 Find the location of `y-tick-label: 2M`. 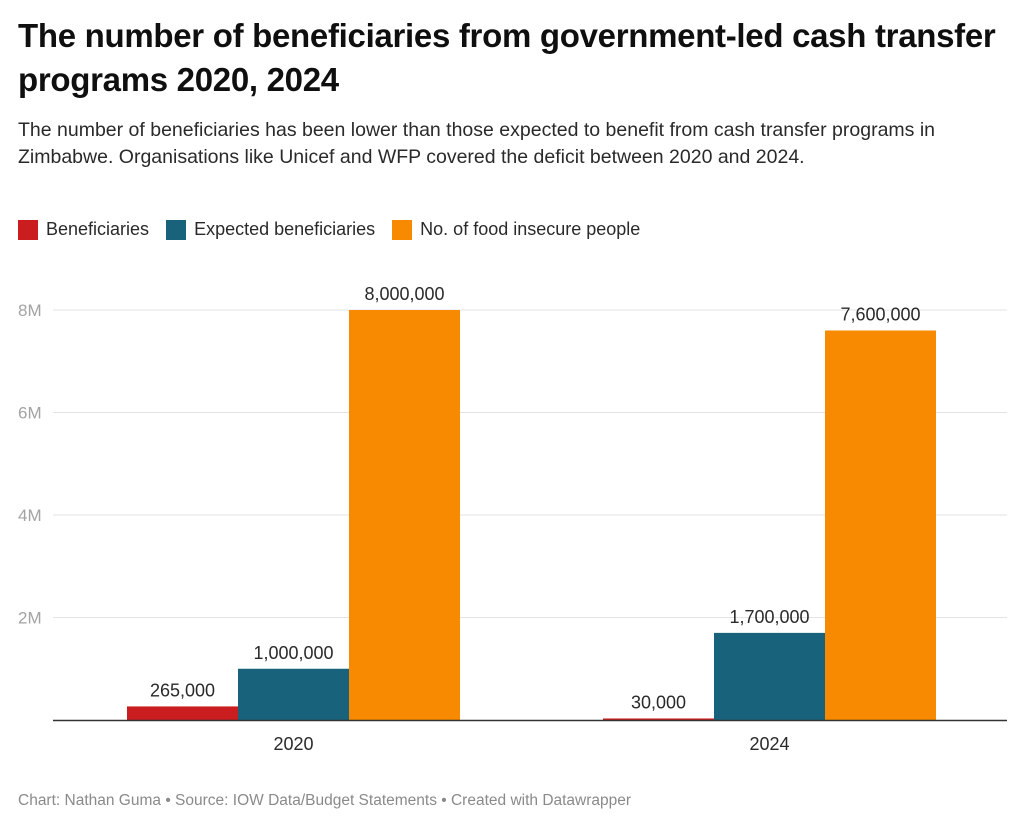

y-tick-label: 2M is located at coordinates (30, 618).